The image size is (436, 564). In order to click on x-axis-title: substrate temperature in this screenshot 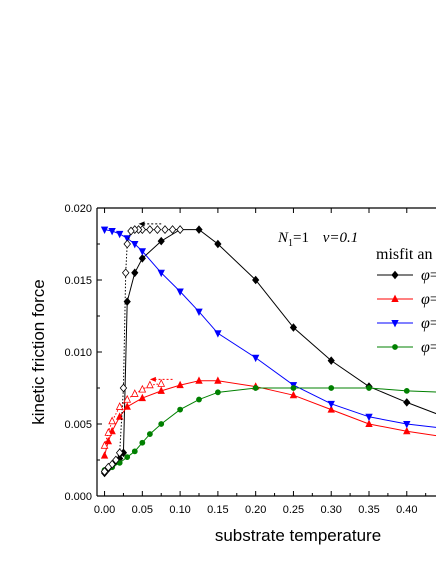, I will do `click(298, 535)`.